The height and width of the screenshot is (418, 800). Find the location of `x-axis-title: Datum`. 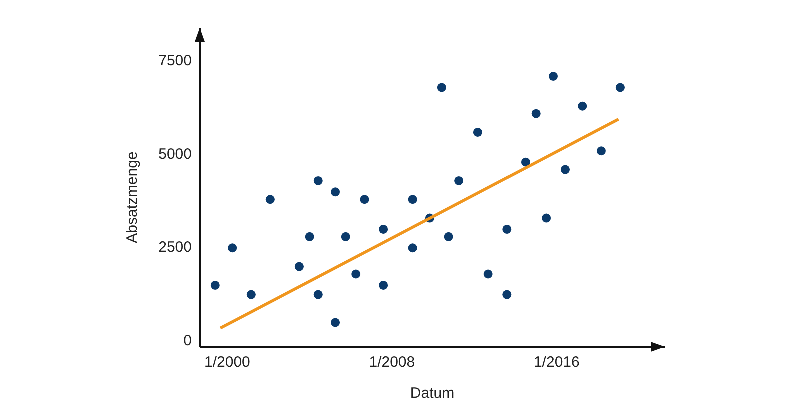

x-axis-title: Datum is located at coordinates (432, 393).